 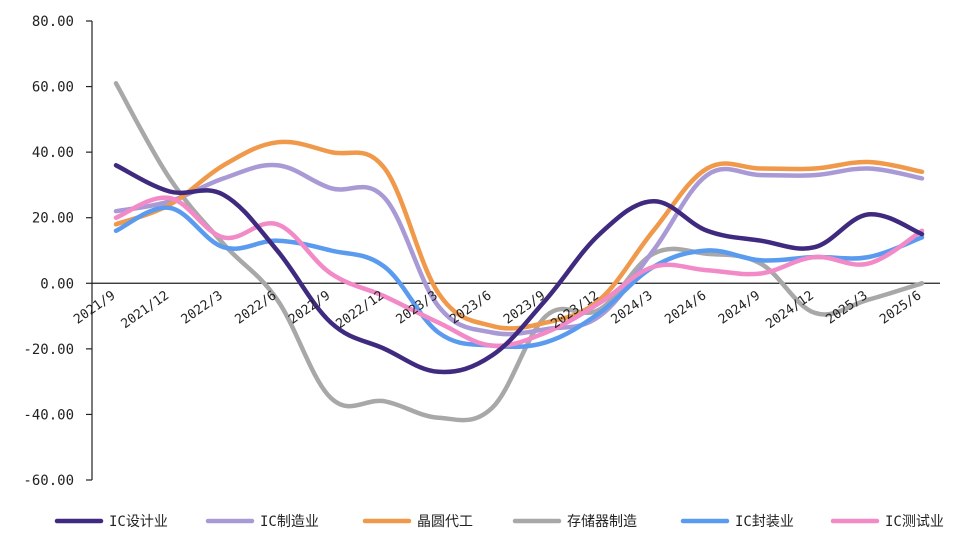 I want to click on y-tick-label: -60.00, so click(x=48, y=481).